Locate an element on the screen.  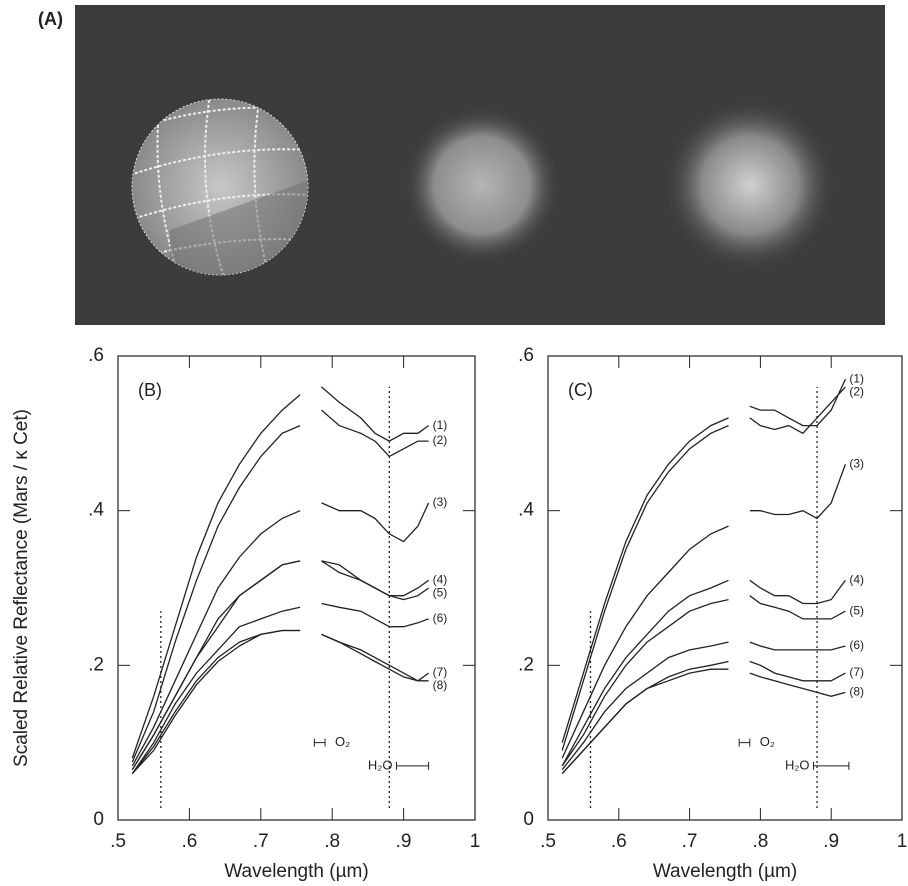
panel-label: (C) is located at coordinates (580, 390).